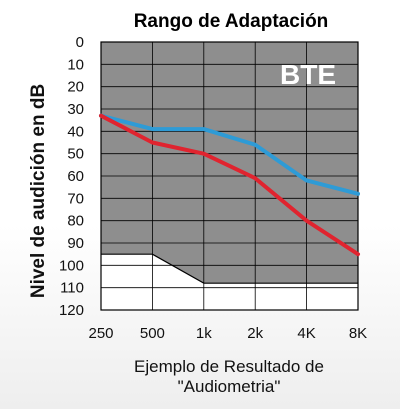  I want to click on y-tick-label: 60, so click(75, 176).